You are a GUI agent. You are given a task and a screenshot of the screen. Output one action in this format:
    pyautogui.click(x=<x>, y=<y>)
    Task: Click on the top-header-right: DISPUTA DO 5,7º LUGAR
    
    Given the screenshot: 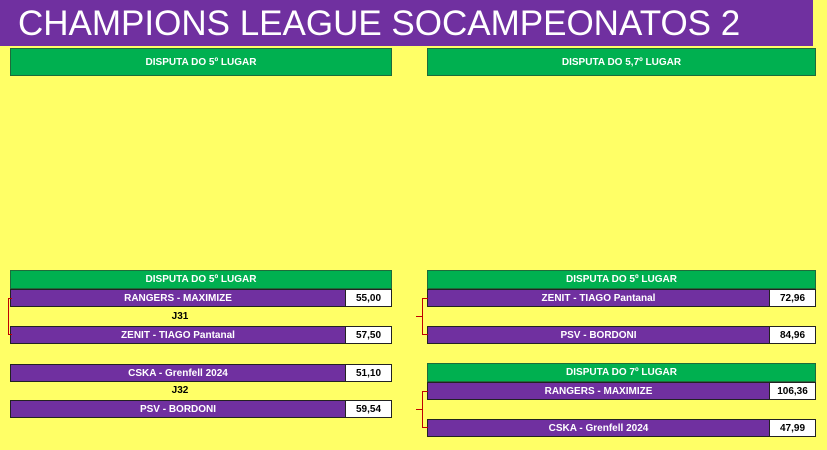 What is the action you would take?
    pyautogui.click(x=621, y=62)
    